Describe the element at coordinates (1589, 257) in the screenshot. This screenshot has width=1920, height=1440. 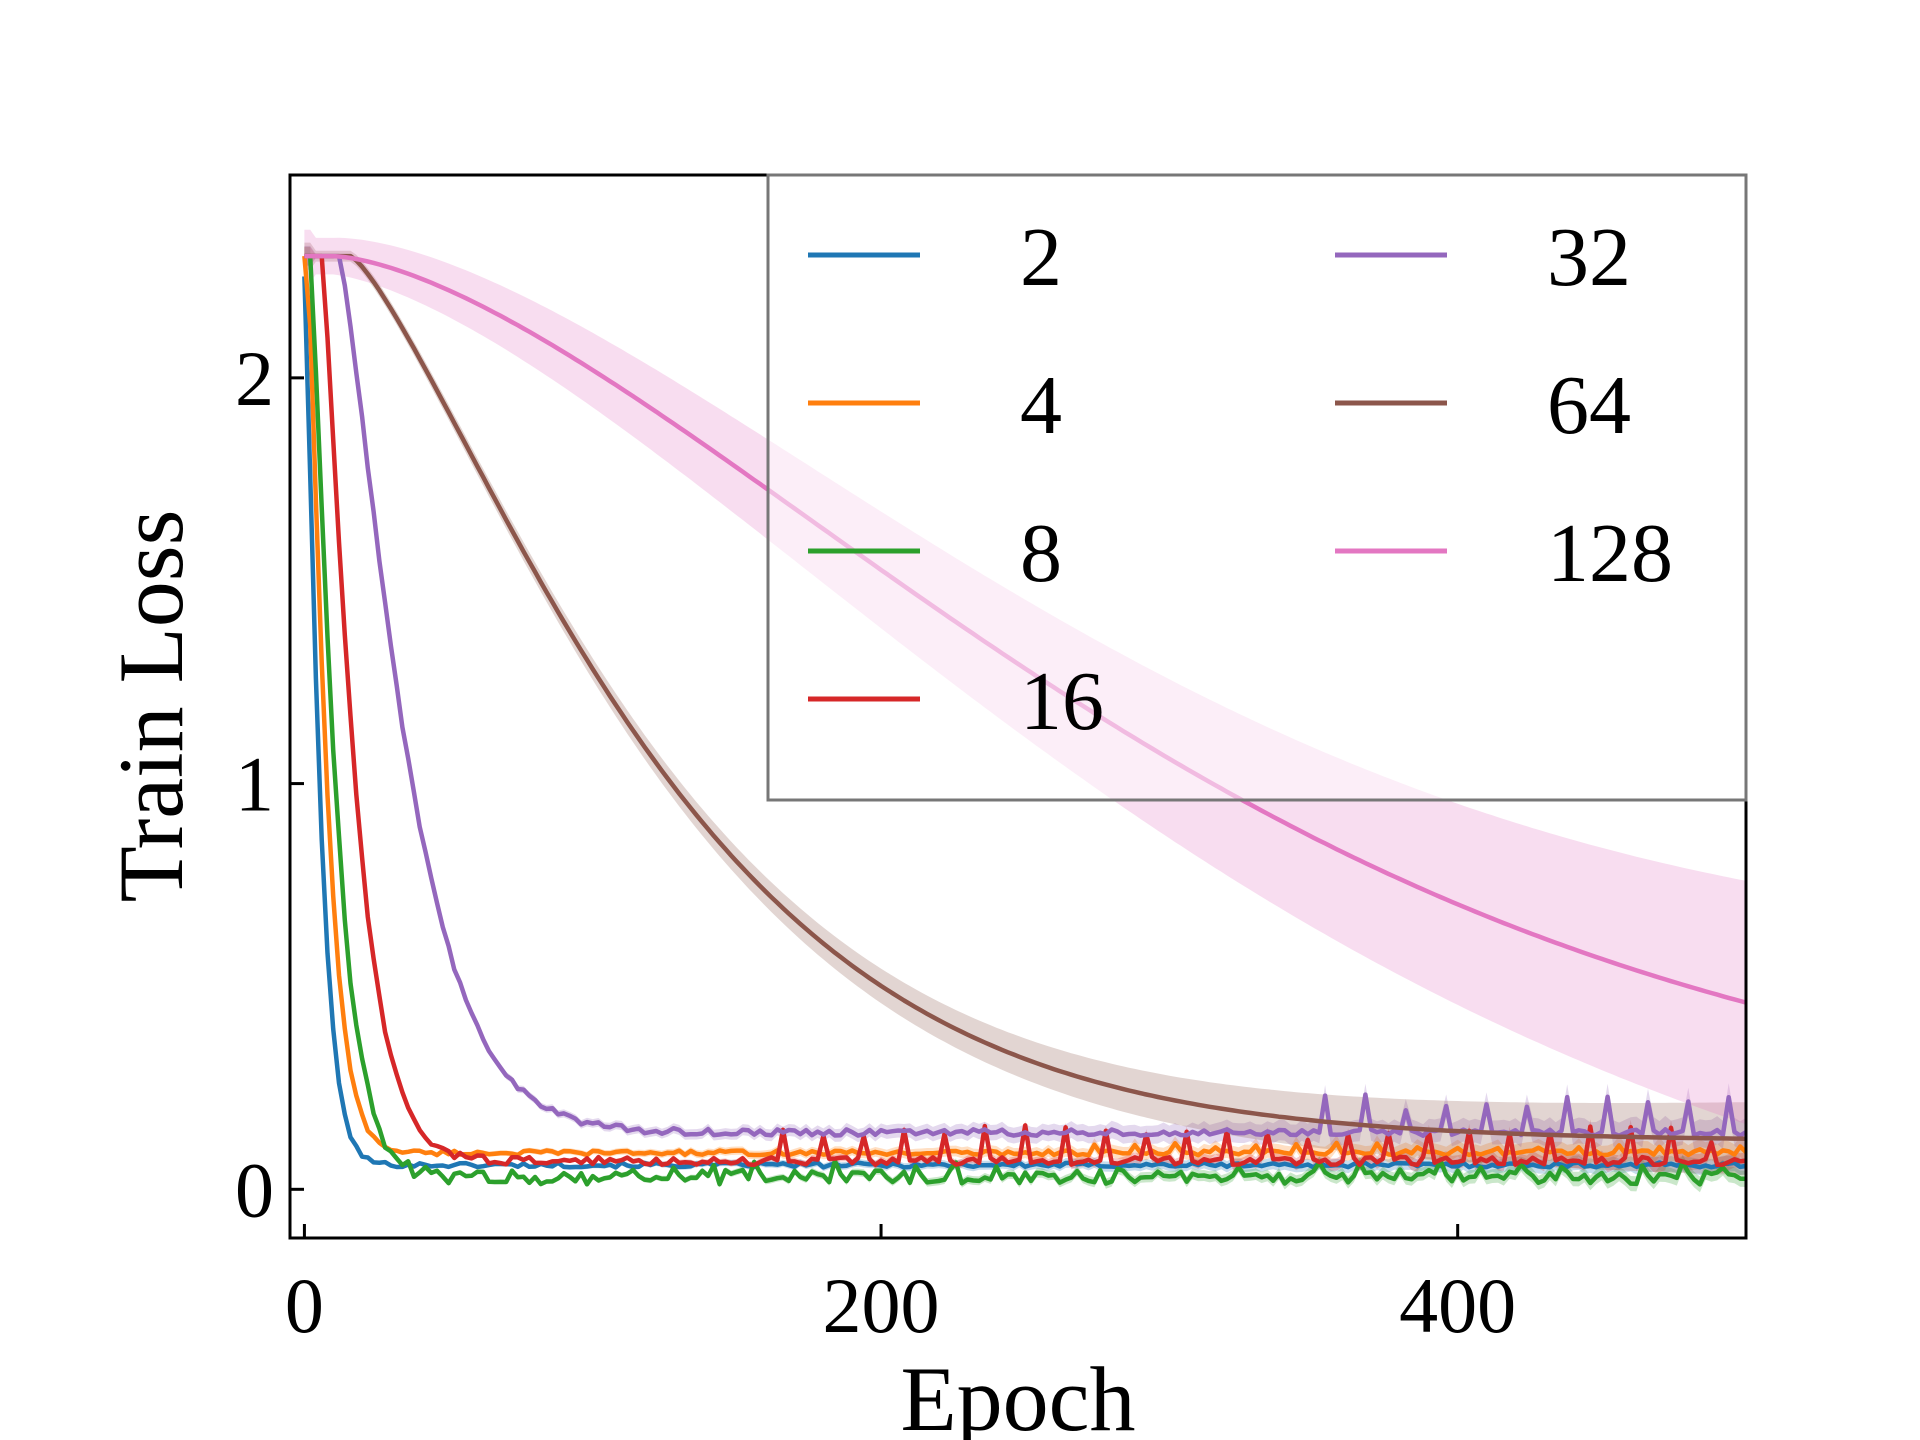
I see `legend-label-32: 32` at that location.